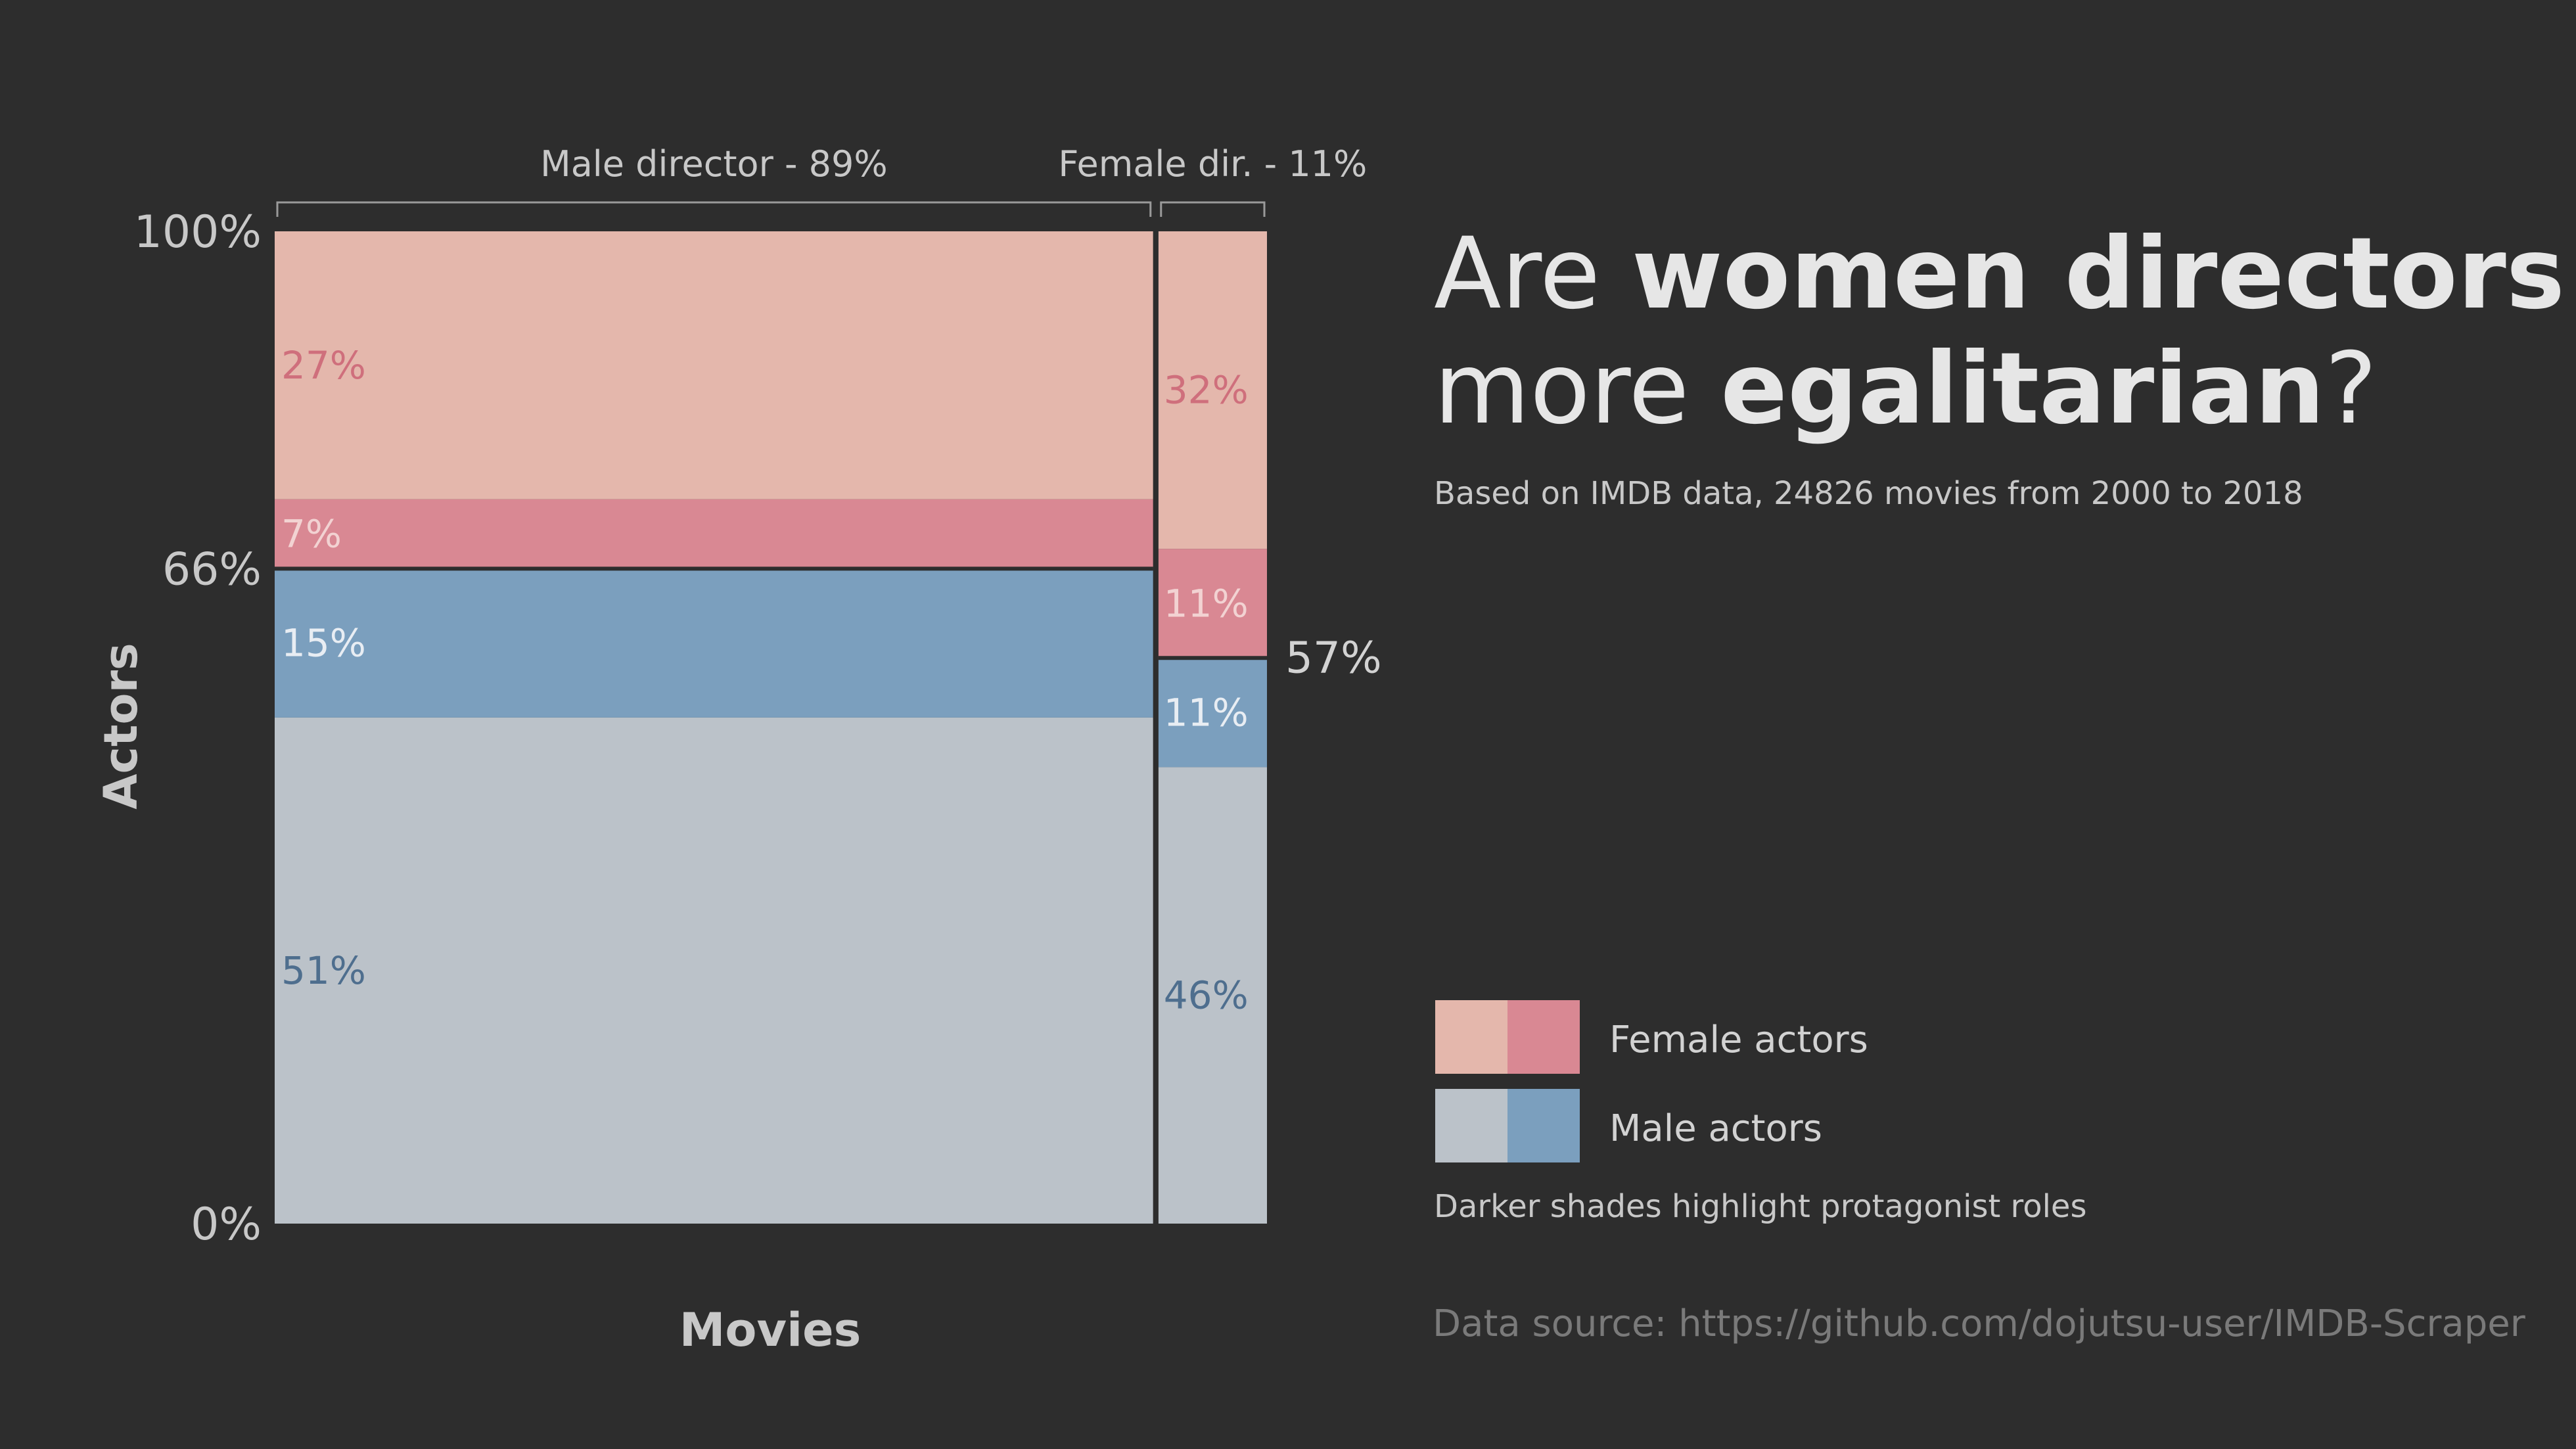 The width and height of the screenshot is (2576, 1449). What do you see at coordinates (323, 970) in the screenshot?
I see `data-label-col0-male-actors-other: 51%` at bounding box center [323, 970].